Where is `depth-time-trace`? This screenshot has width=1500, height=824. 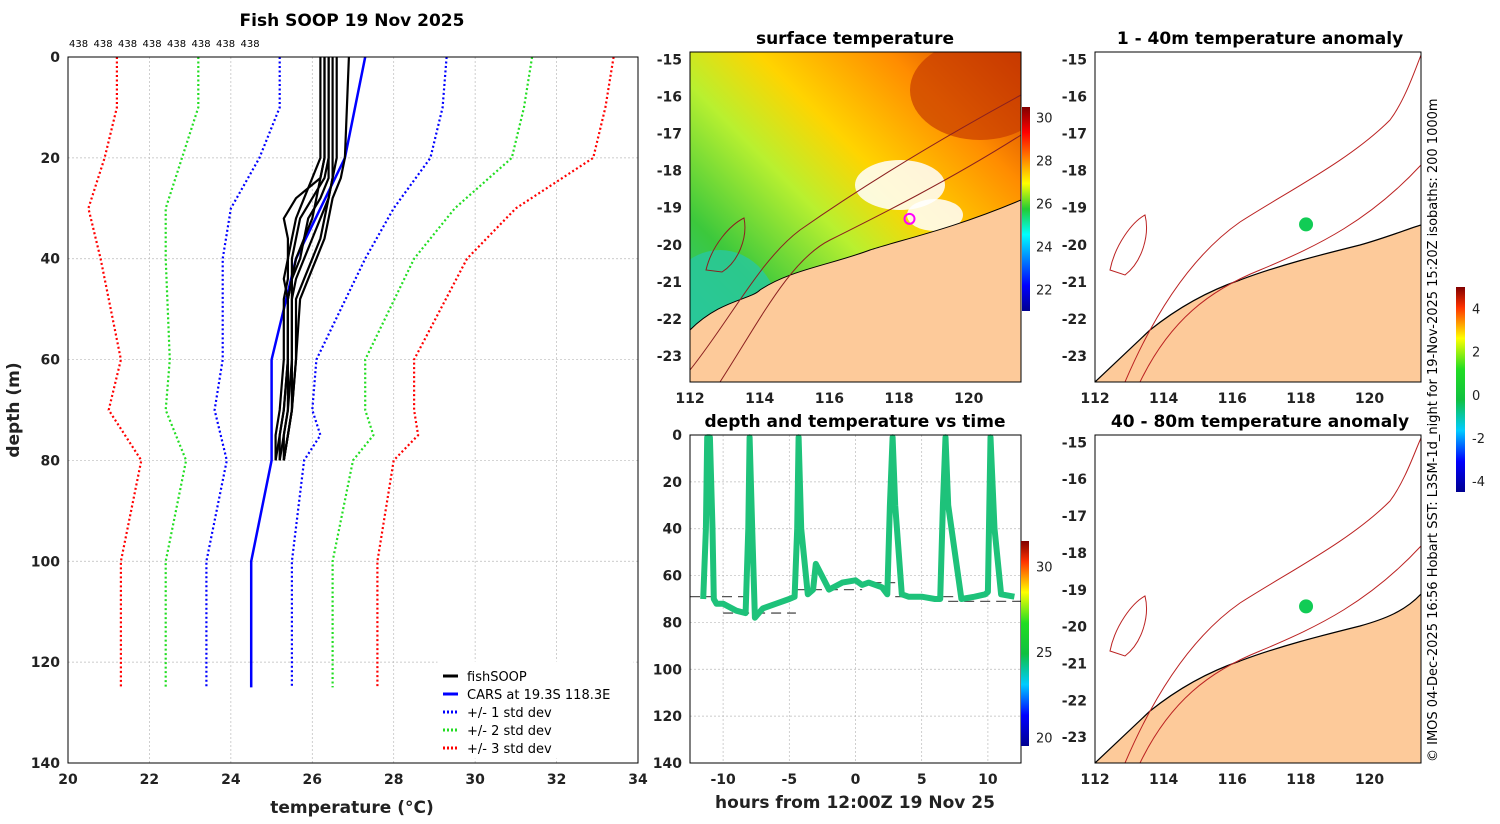 depth-time-trace is located at coordinates (857, 527).